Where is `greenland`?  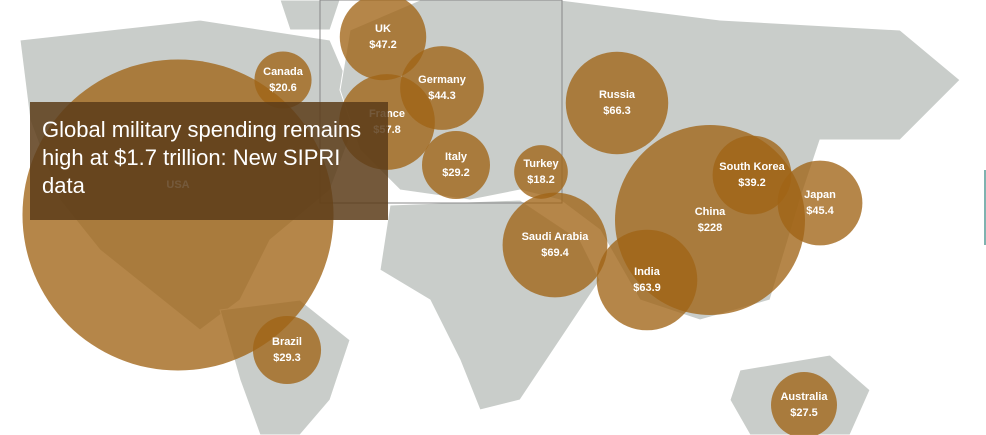
greenland is located at coordinates (310, 15).